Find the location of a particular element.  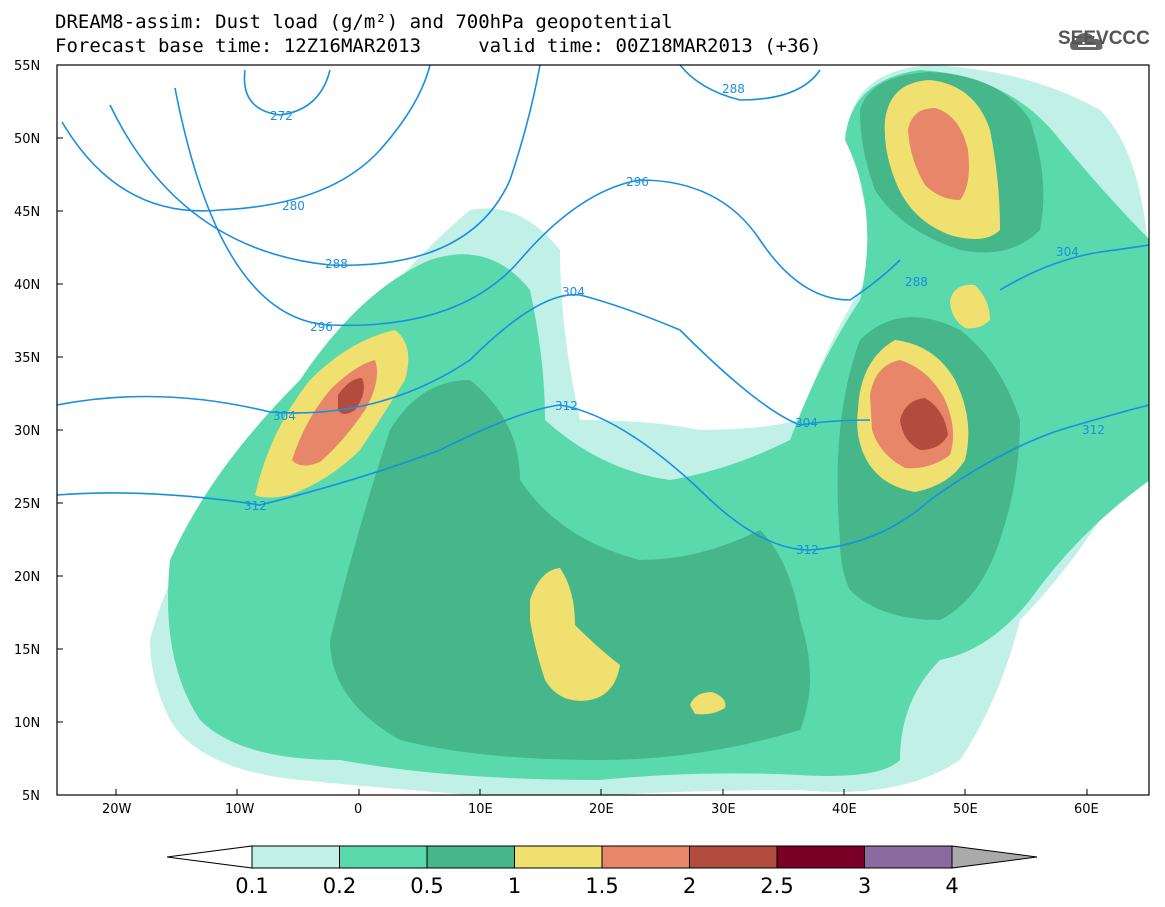

lat-label: 40N is located at coordinates (27, 285).